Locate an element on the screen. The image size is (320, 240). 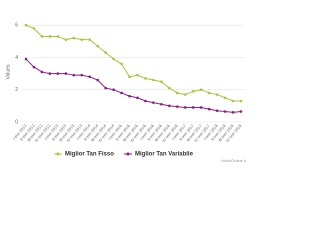
legend-label: Miglior Tan Variabile is located at coordinates (164, 155).